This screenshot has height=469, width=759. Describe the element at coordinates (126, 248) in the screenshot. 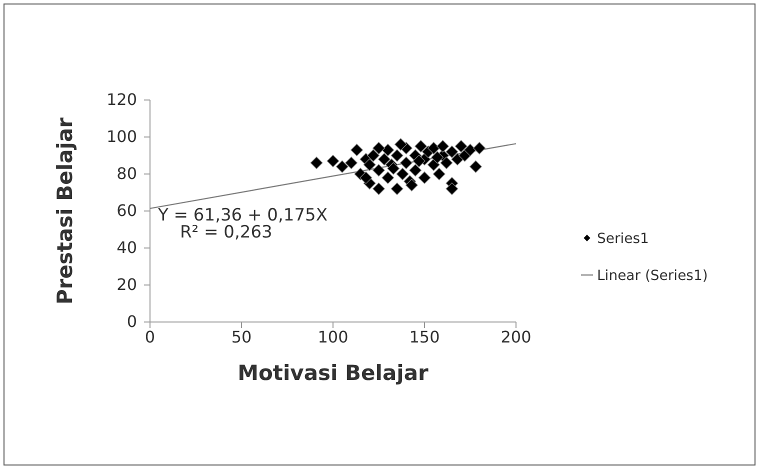

I see `y-tick-label: 40` at that location.